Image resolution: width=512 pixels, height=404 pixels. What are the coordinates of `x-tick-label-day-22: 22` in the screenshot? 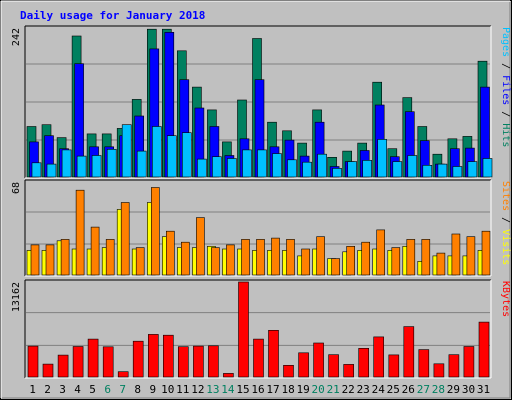 It's located at (348, 389).